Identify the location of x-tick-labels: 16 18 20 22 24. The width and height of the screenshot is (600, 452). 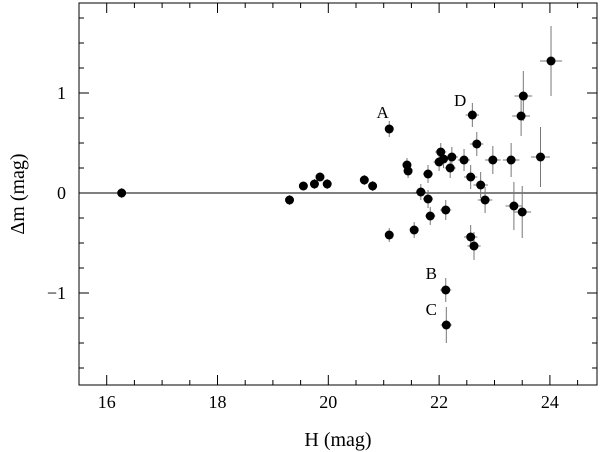
(328, 402).